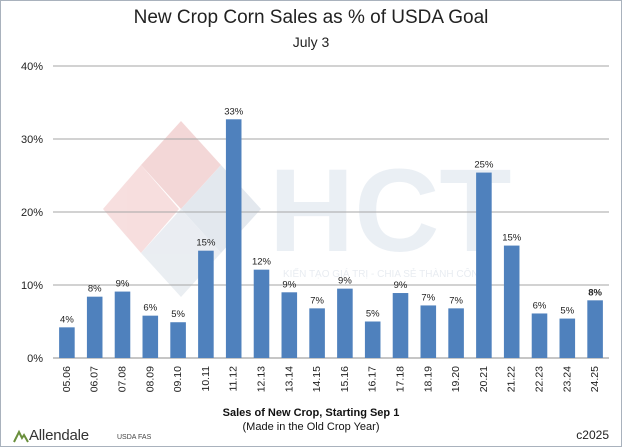  What do you see at coordinates (372, 339) in the screenshot?
I see `bar-16.17` at bounding box center [372, 339].